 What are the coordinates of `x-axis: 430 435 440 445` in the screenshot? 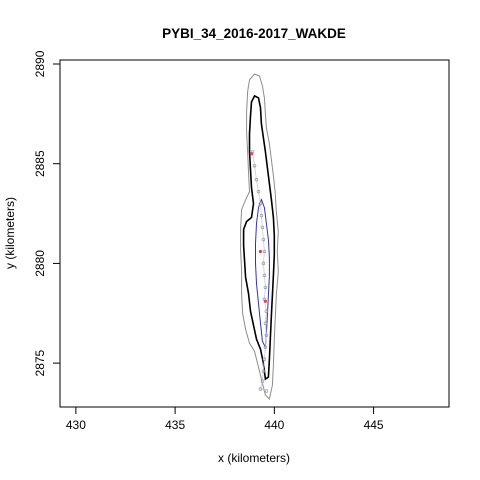 It's located at (225, 419).